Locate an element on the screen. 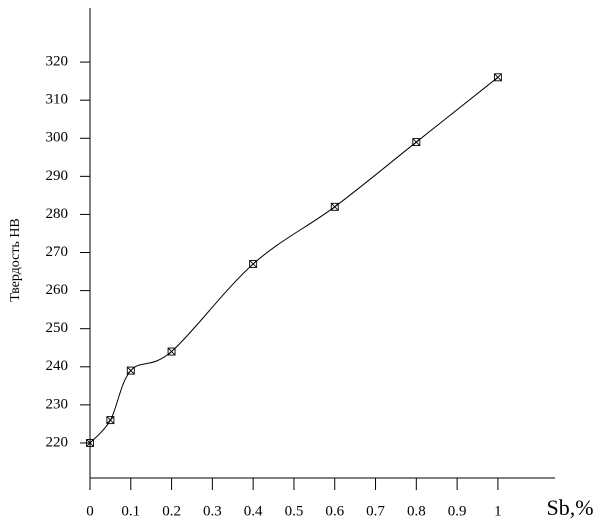 This screenshot has width=607, height=527. y-tick-label: 280 is located at coordinates (57, 214).